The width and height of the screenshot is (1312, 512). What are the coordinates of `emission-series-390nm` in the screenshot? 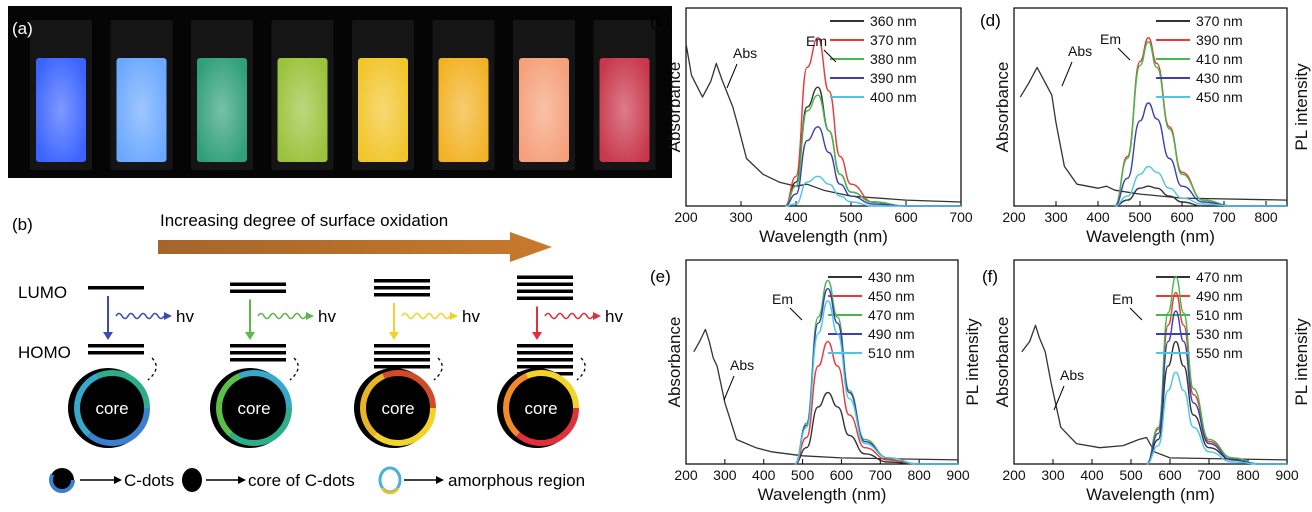 It's located at (872, 166).